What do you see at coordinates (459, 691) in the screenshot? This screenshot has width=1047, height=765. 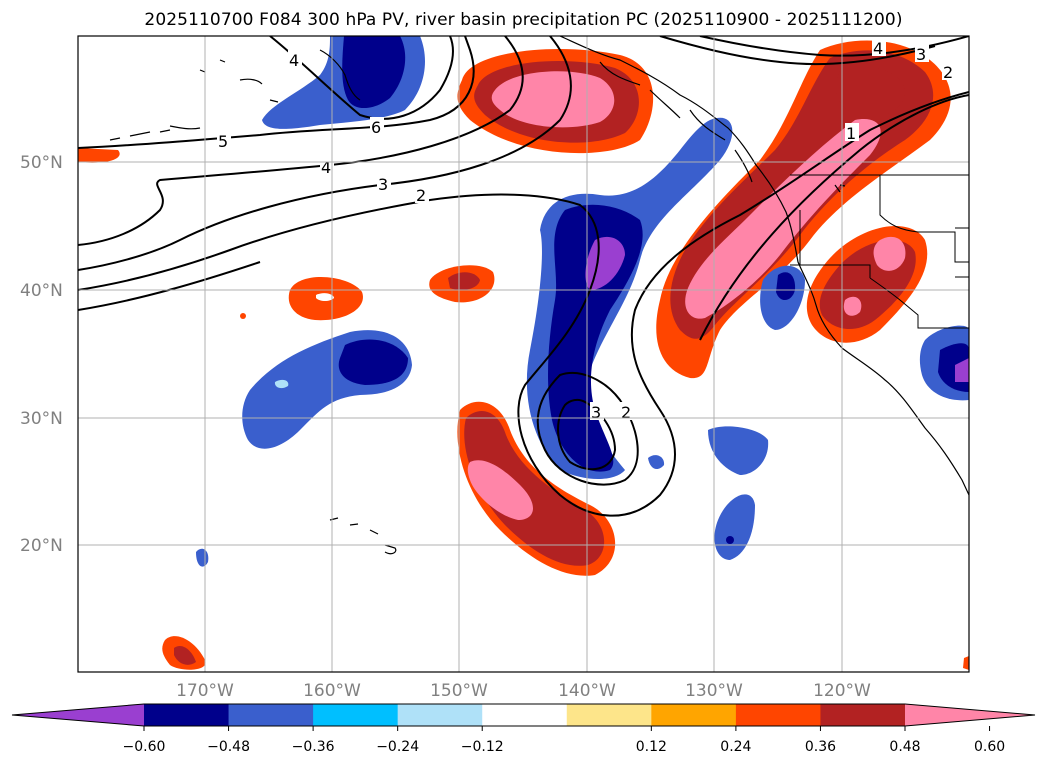 I see `lon-label: 150°W` at bounding box center [459, 691].